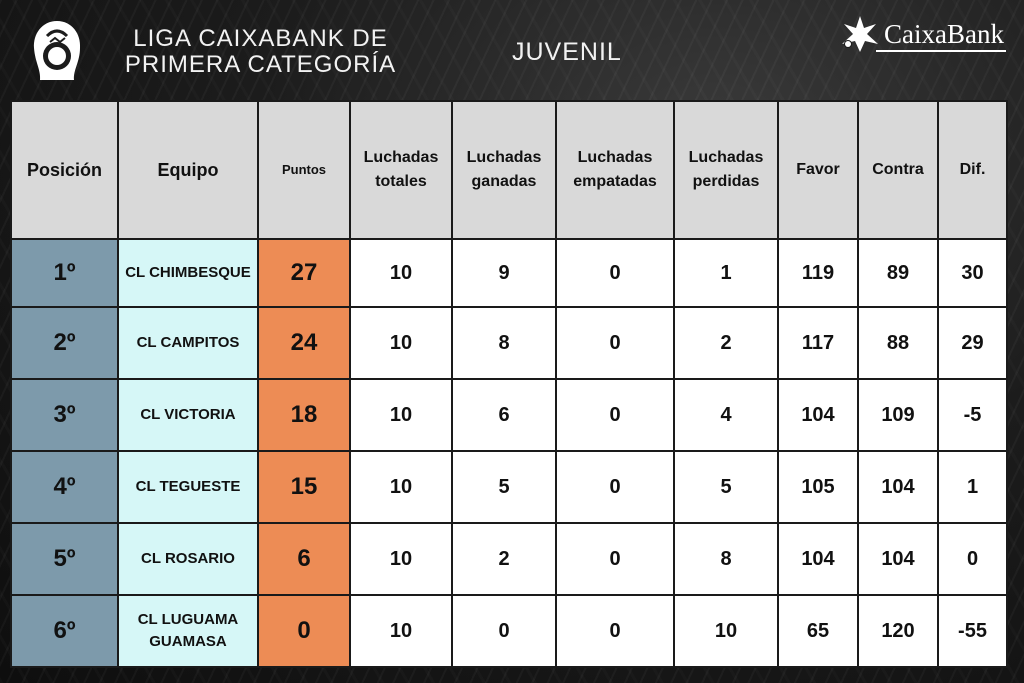 This screenshot has height=683, width=1024. I want to click on cell-dif: -5, so click(972, 415).